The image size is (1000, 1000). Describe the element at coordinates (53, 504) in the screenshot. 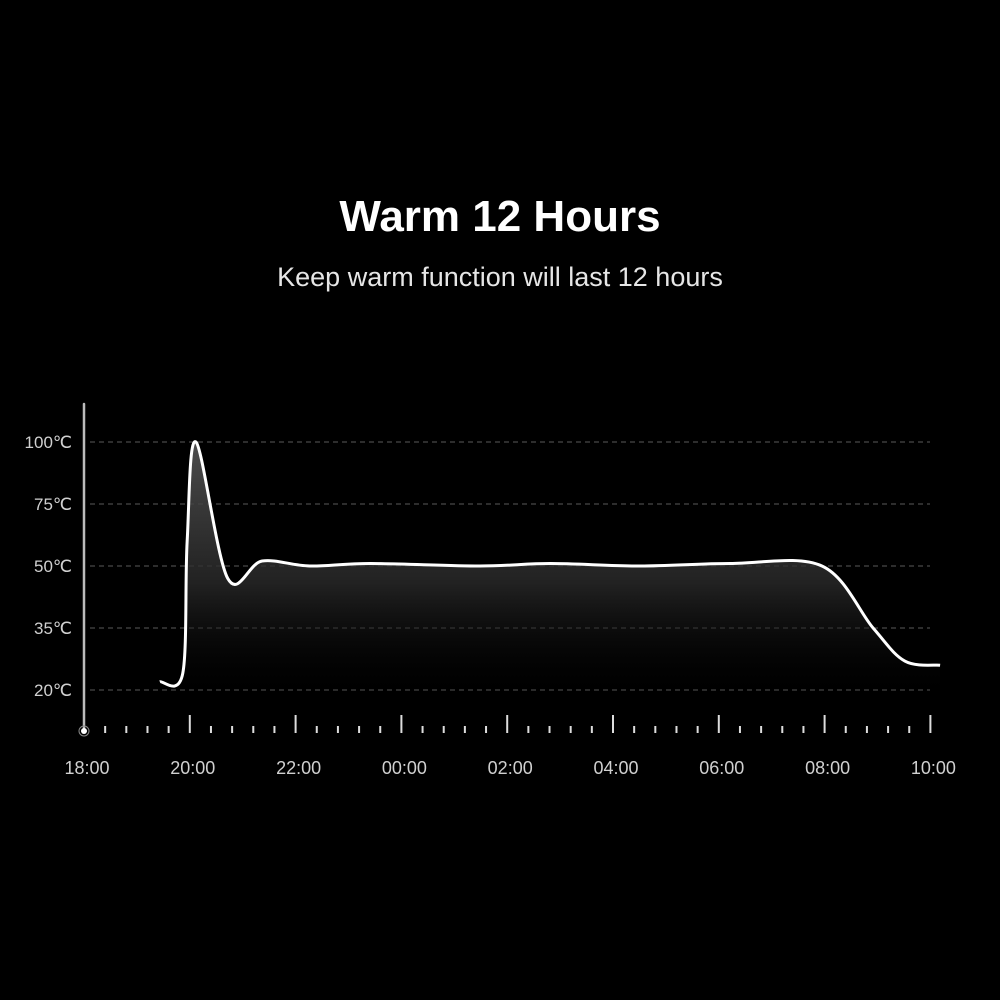

I see `y-tick-label: 75℃` at that location.